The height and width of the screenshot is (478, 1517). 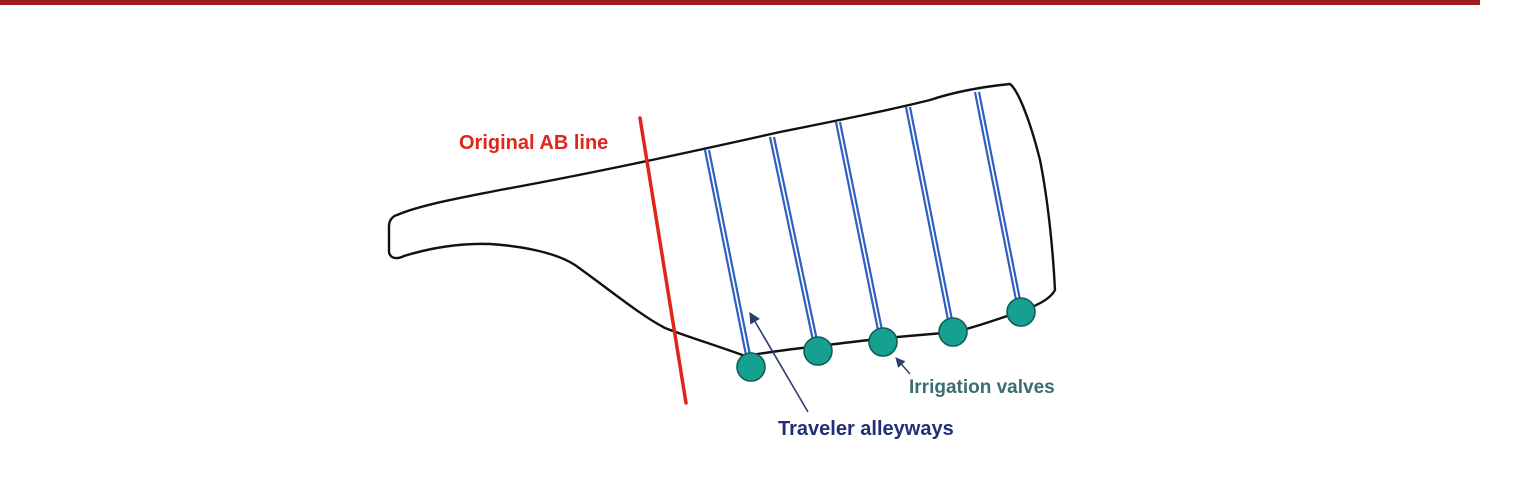 I want to click on alleyway-3-left, so click(x=858, y=231).